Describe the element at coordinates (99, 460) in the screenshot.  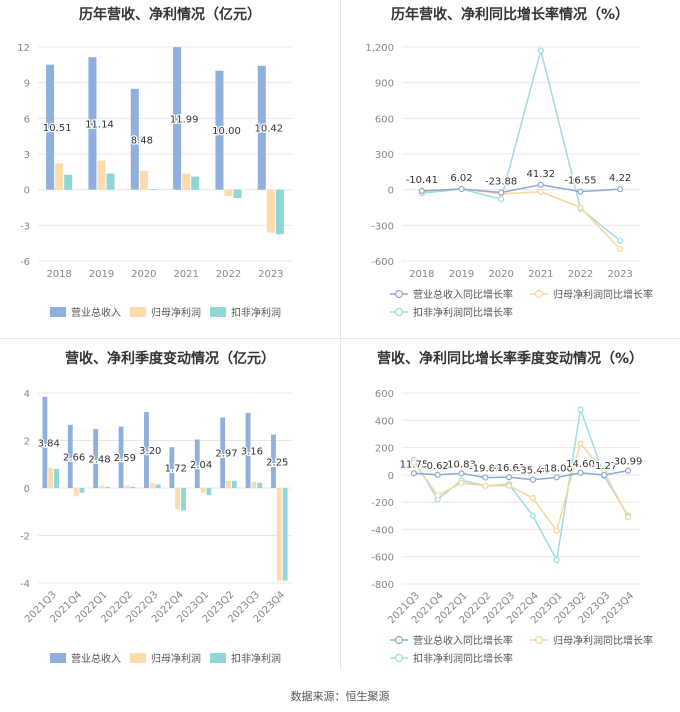
I see `data-label: 2.48` at that location.